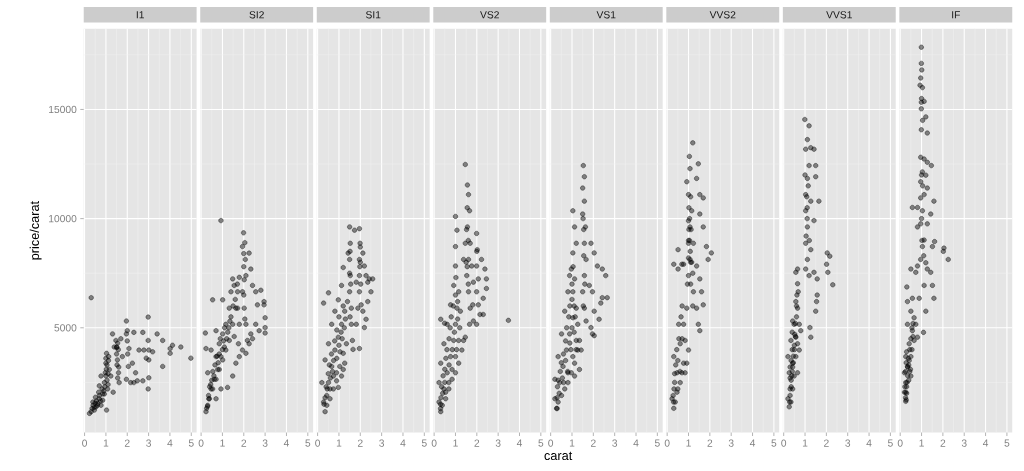  What do you see at coordinates (63, 109) in the screenshot?
I see `y-tick-label: 15000` at bounding box center [63, 109].